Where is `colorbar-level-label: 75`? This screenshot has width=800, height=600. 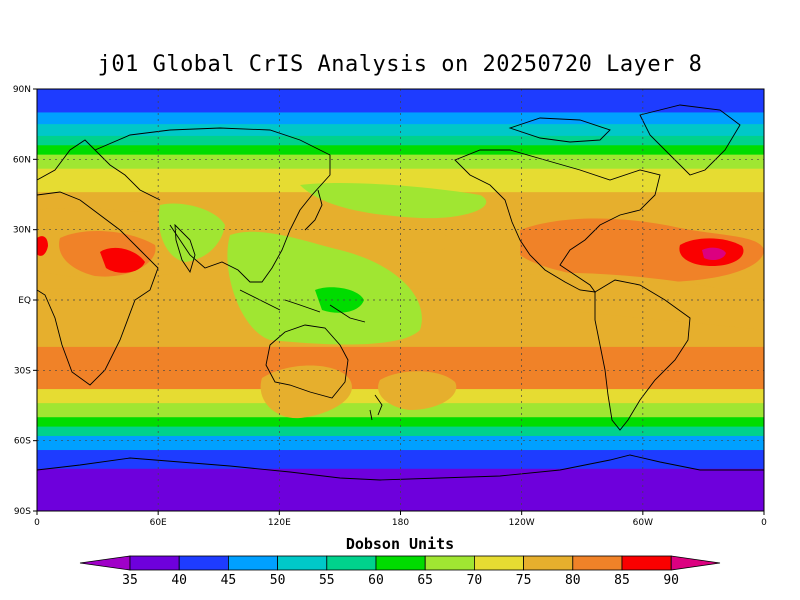
colorbar-level-label: 75 is located at coordinates (524, 580).